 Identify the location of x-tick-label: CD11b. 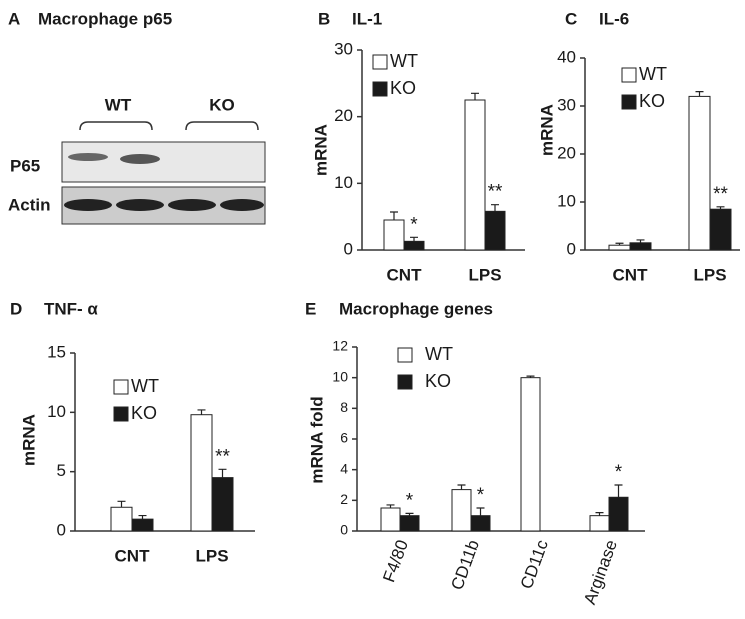
(465, 564).